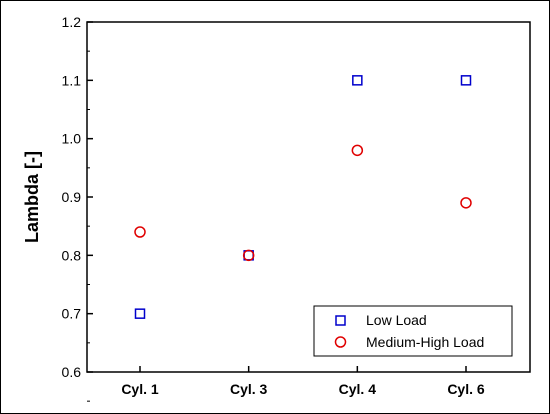 Image resolution: width=550 pixels, height=414 pixels. What do you see at coordinates (340, 342) in the screenshot?
I see `legend-marker-medium-high-load` at bounding box center [340, 342].